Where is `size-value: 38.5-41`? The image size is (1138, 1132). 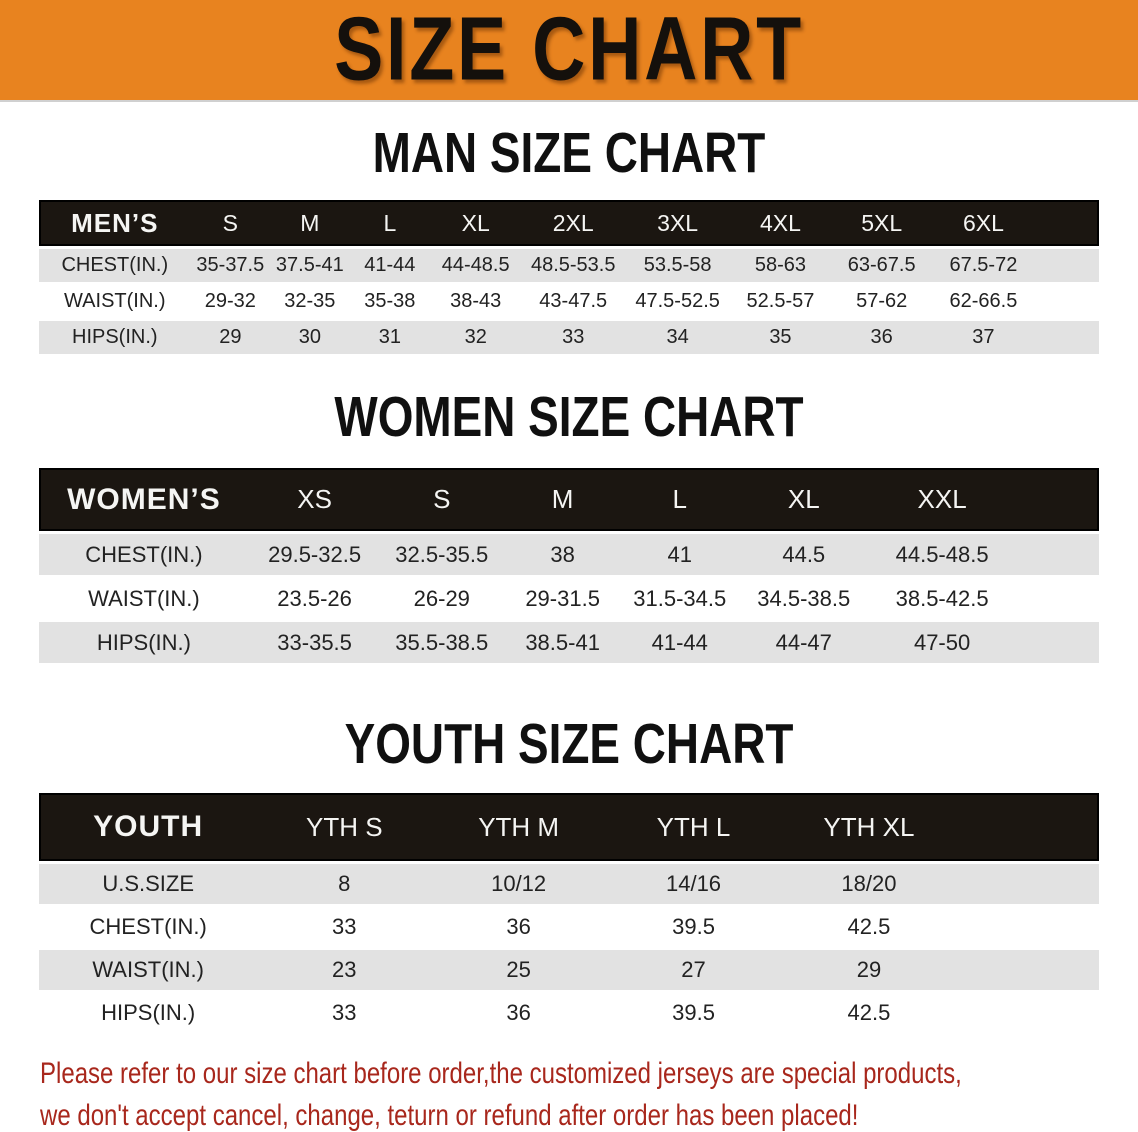
size-value: 38.5-41 is located at coordinates (562, 642).